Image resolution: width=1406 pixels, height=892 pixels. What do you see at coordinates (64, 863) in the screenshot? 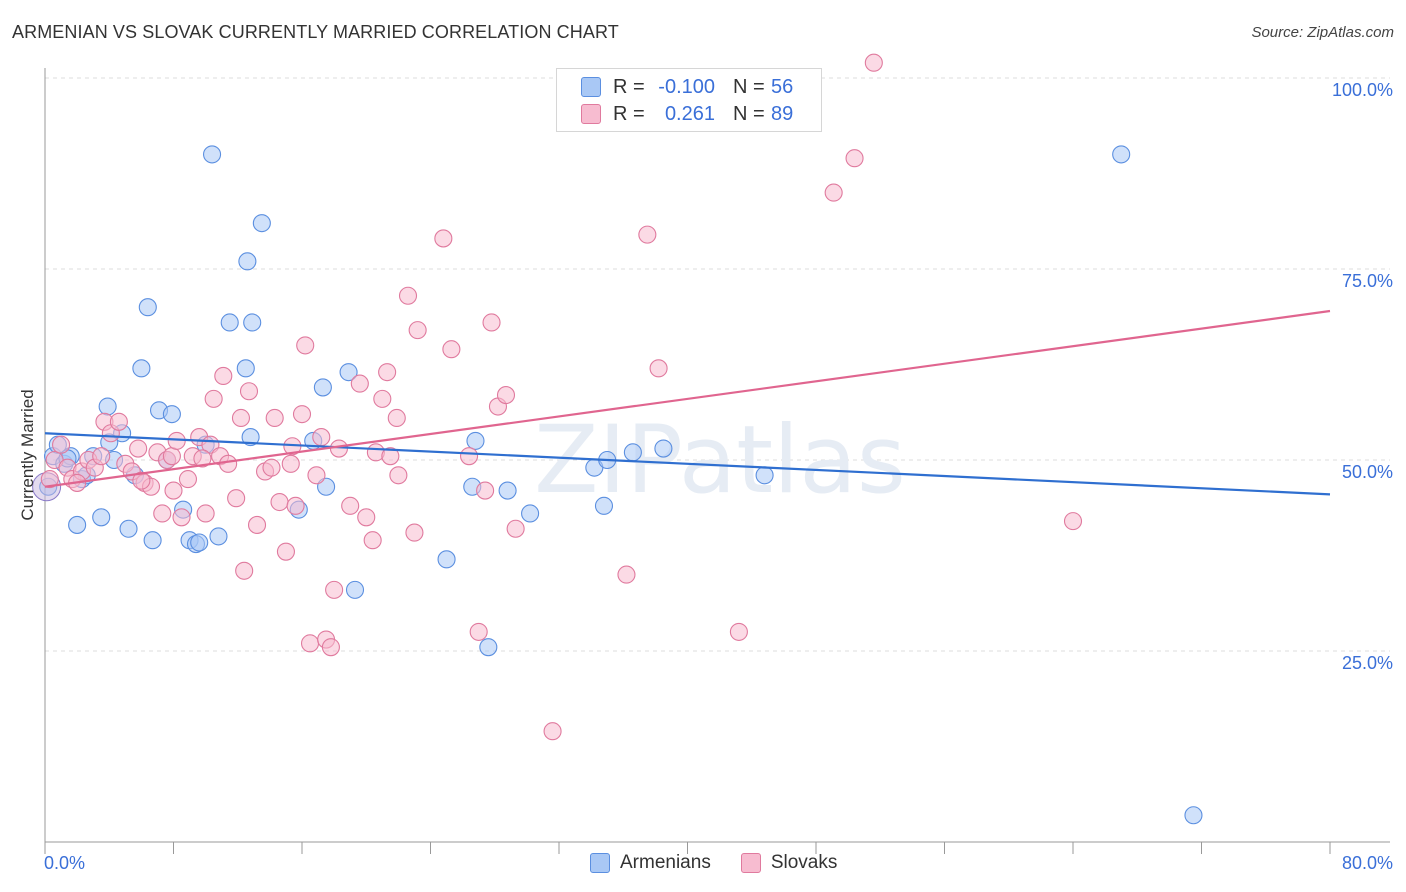
I see `x-tick-label: 0.0%` at bounding box center [64, 863].